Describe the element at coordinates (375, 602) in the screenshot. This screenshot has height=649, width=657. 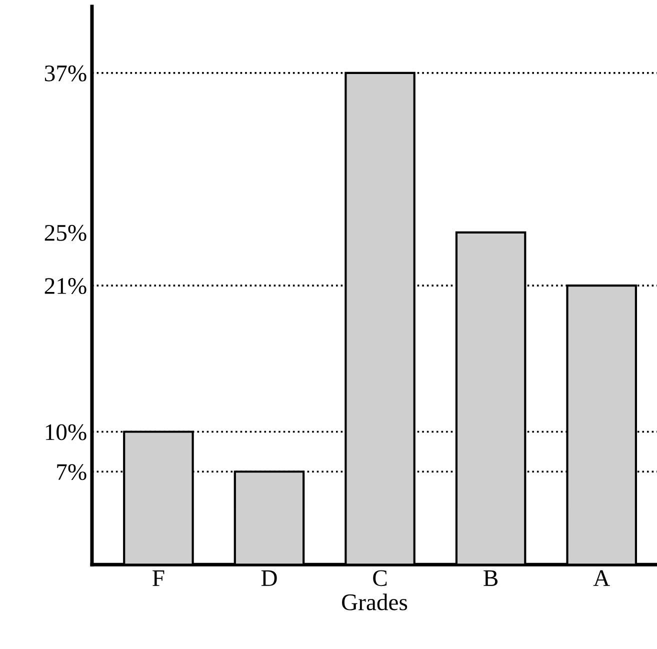
I see `x-axis-title: Grades` at that location.